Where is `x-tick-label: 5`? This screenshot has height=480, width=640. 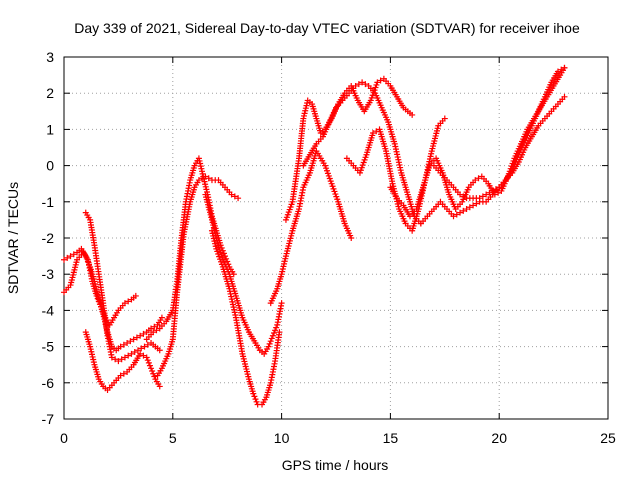 x-tick-label: 5 is located at coordinates (173, 438).